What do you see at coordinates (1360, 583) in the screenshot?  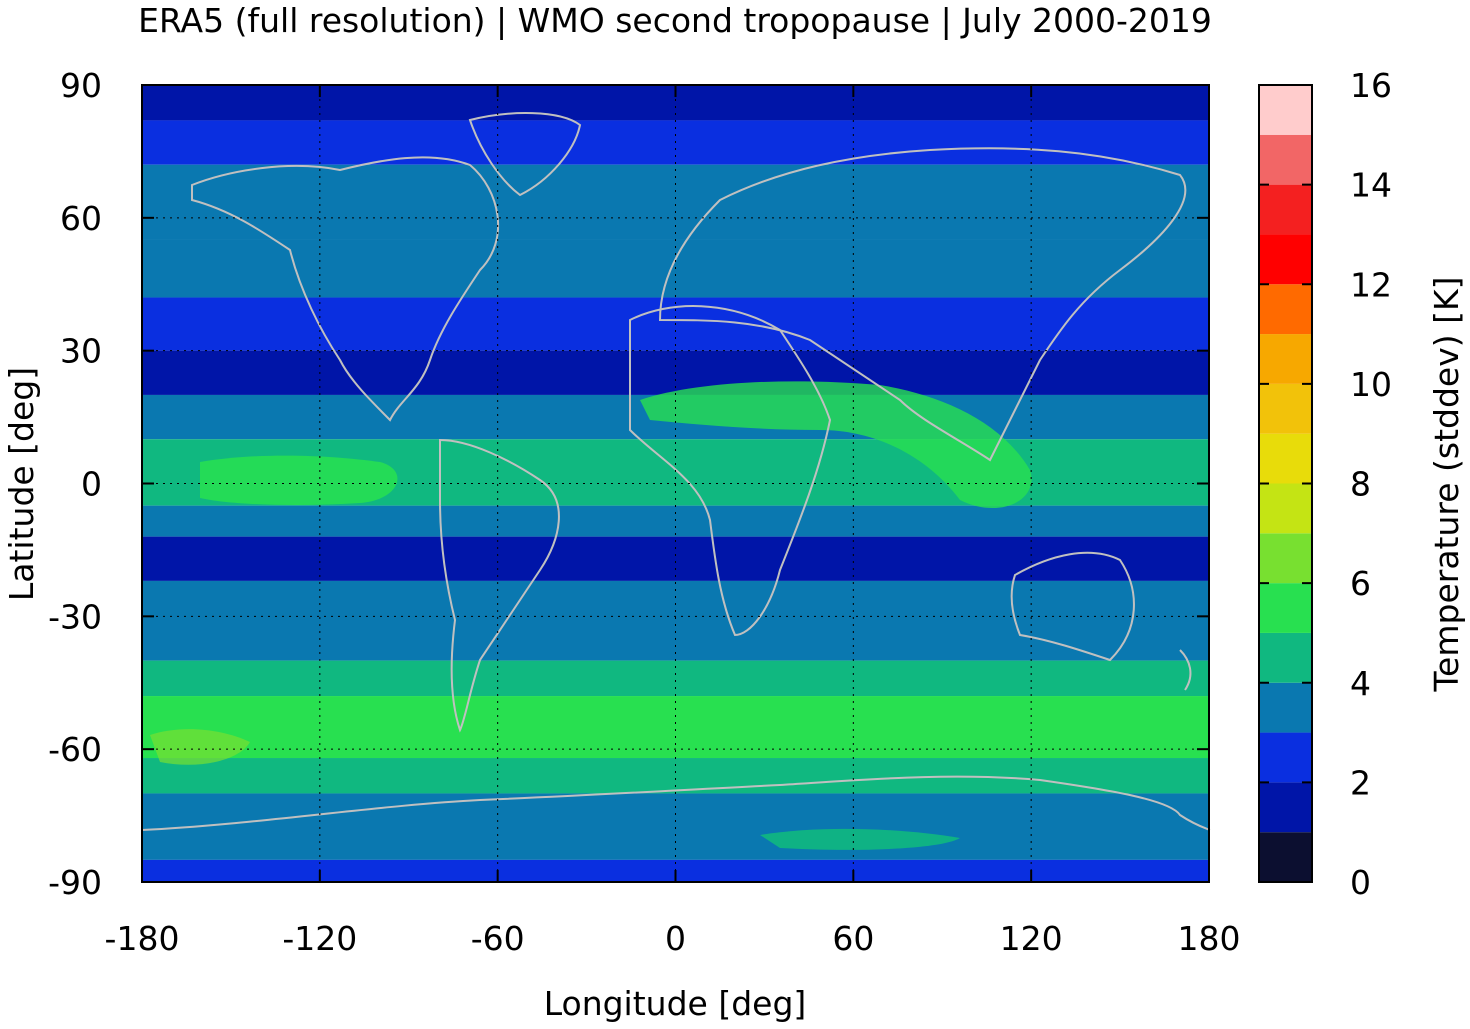 I see `colorbar-tick-label-6: 6` at bounding box center [1360, 583].